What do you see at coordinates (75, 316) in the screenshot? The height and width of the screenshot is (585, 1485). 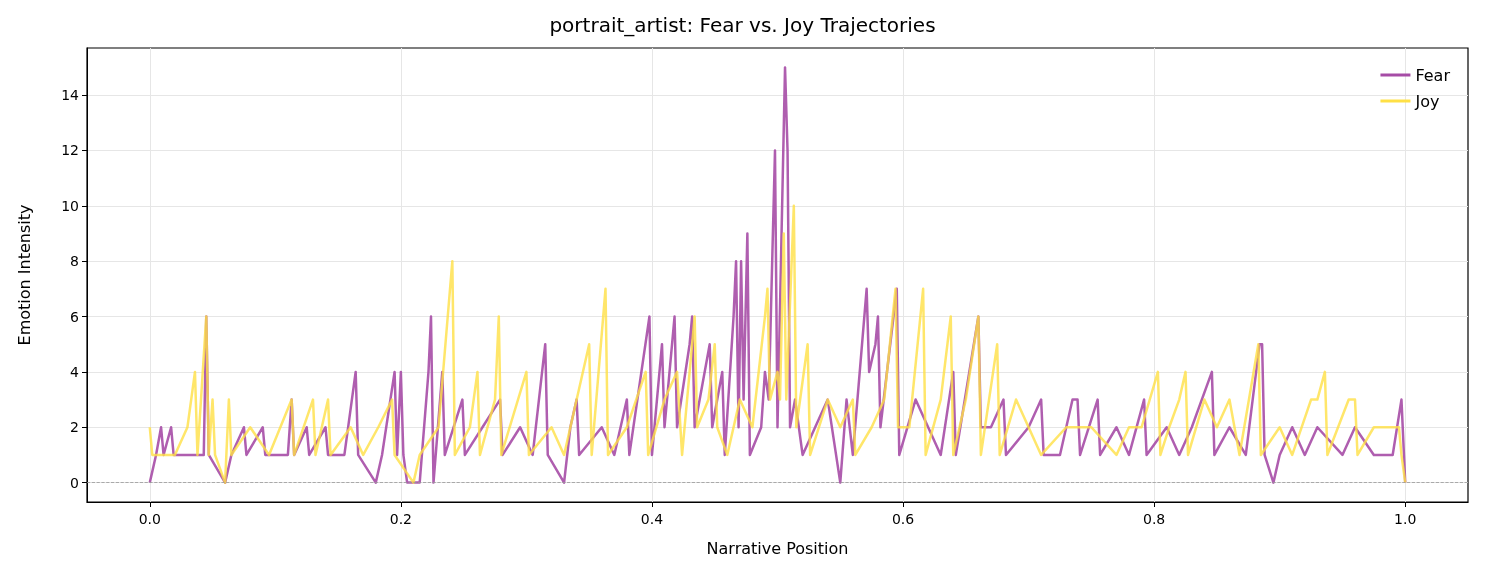 I see `y-tick-label: 6` at bounding box center [75, 316].